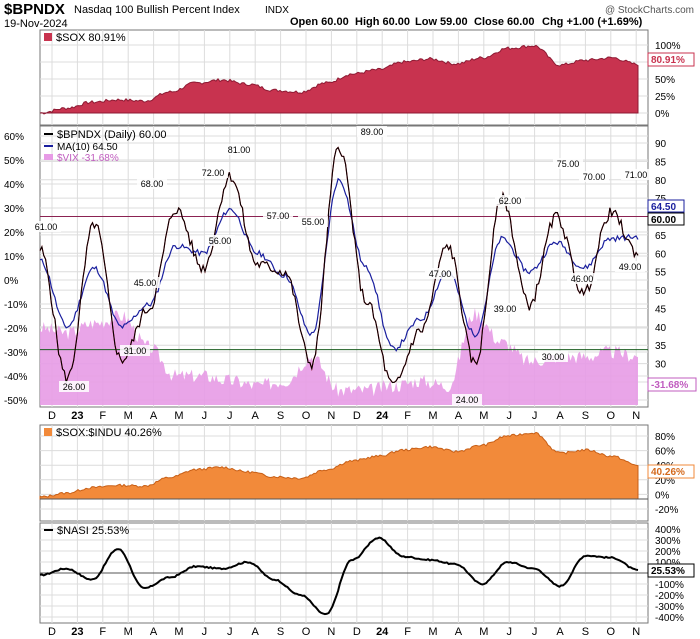 The width and height of the screenshot is (700, 639). I want to click on sox-y-tick: 25%, so click(665, 97).